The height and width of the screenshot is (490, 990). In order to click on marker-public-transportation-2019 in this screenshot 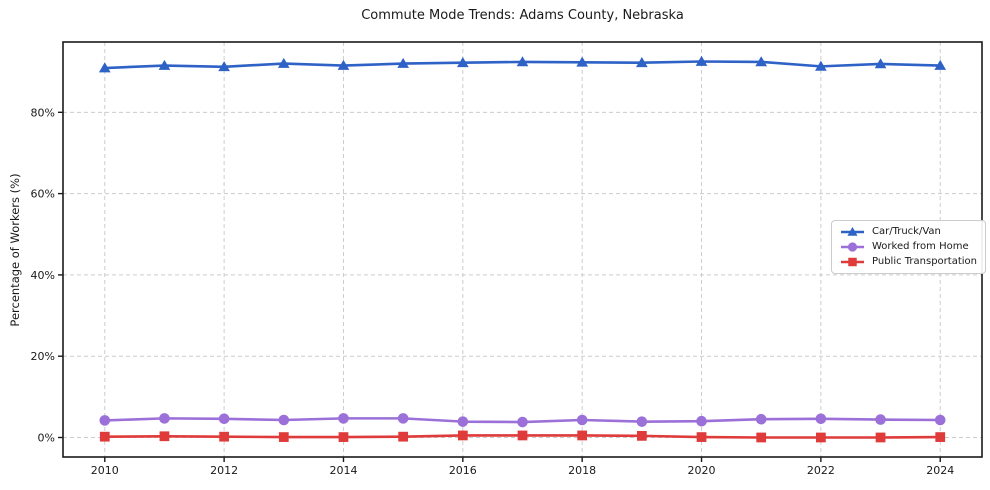, I will do `click(641, 435)`.